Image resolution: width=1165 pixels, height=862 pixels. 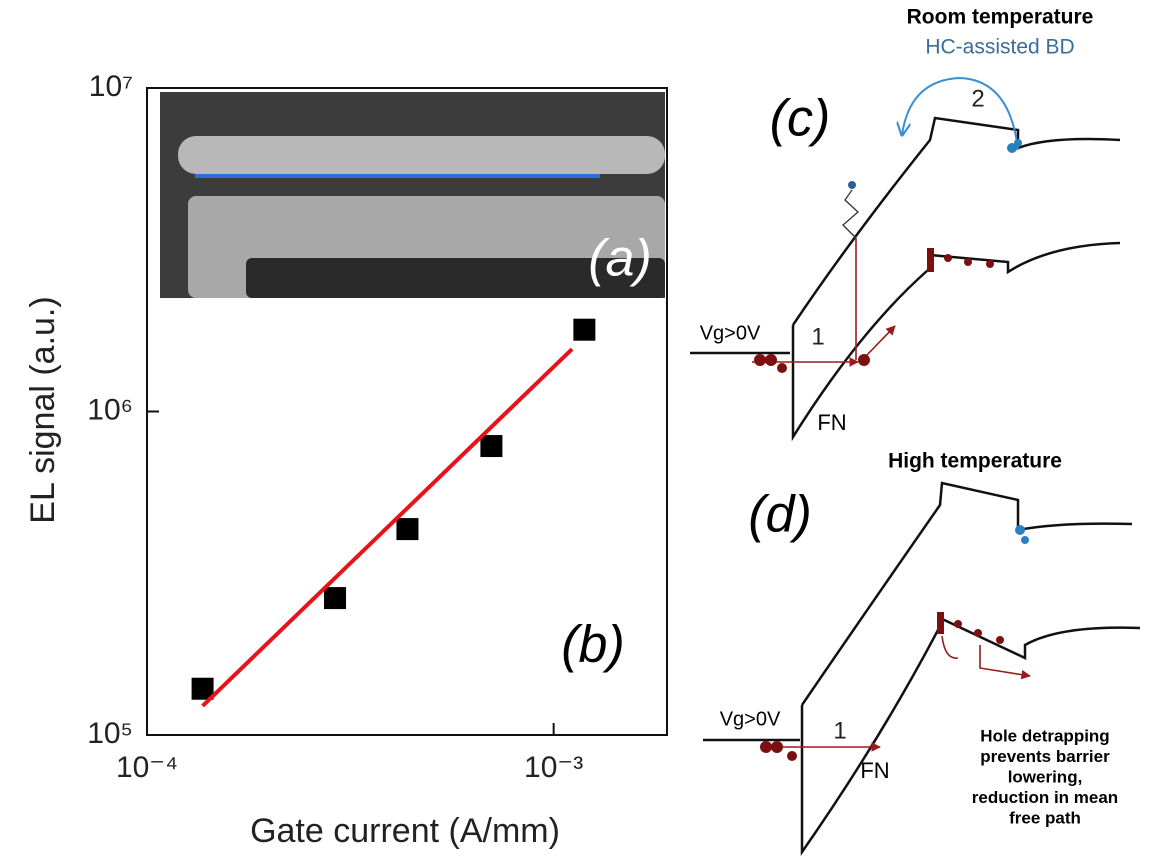 I want to click on inset-image: (a), so click(x=412, y=195).